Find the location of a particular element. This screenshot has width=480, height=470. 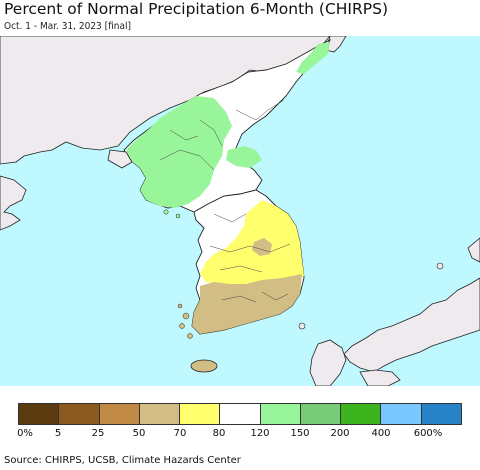

land-japan-main is located at coordinates (411, 325).